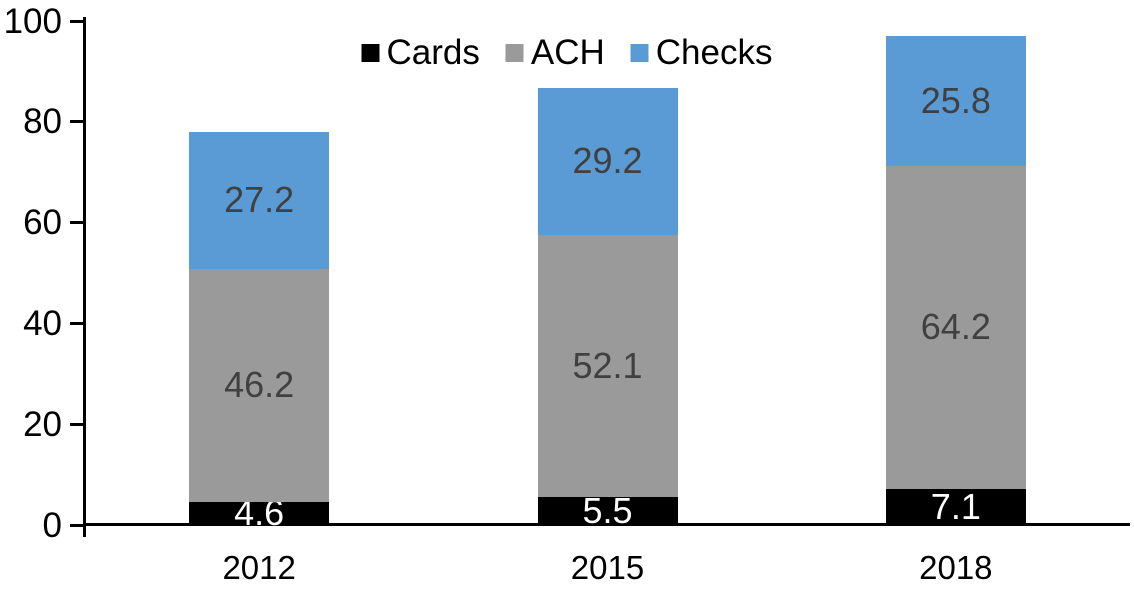  Describe the element at coordinates (42, 122) in the screenshot. I see `y-axis-tick-label: 80` at that location.